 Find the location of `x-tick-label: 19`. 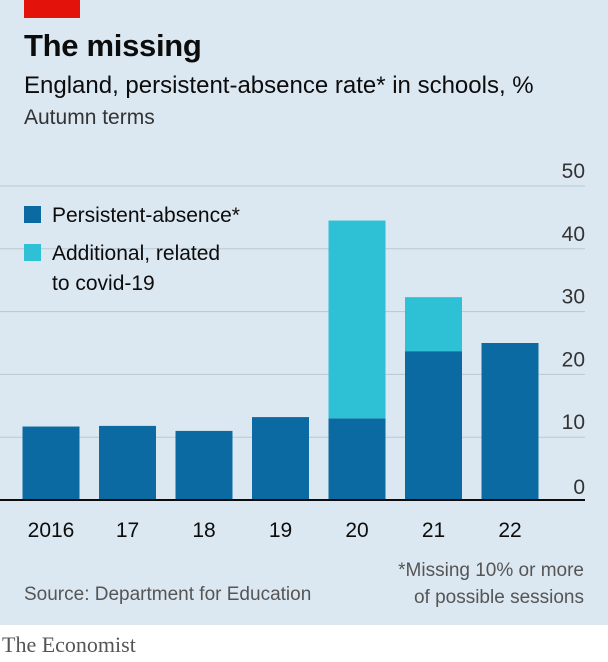

x-tick-label: 19 is located at coordinates (280, 530).